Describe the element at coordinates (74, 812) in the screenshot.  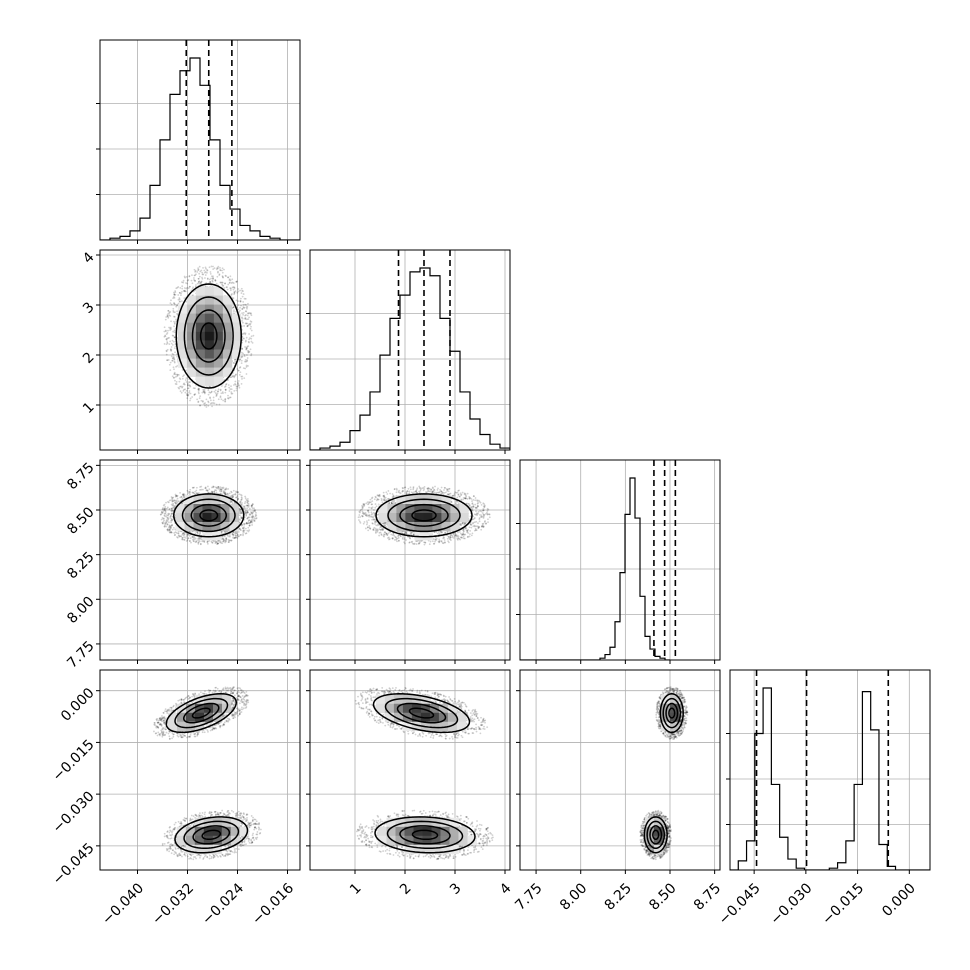
I see `y-tick-label-3-1: −0.030` at that location.